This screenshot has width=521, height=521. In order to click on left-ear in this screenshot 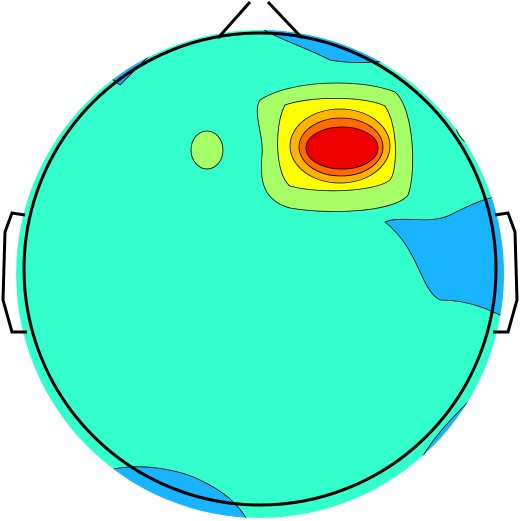, I will do `click(14, 272)`.